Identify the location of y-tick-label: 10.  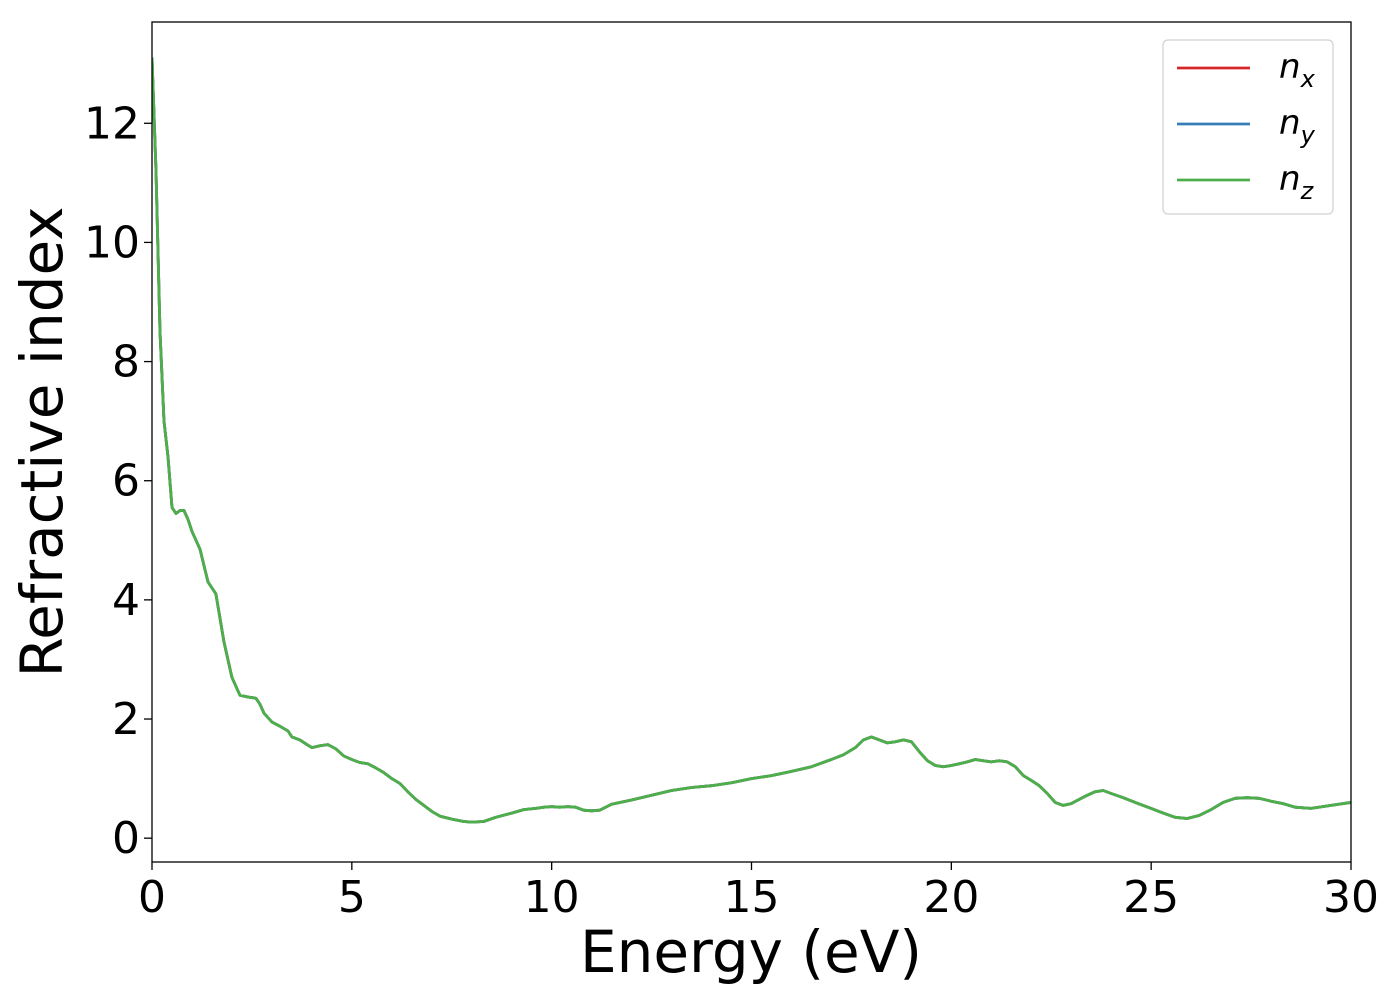
(112, 242).